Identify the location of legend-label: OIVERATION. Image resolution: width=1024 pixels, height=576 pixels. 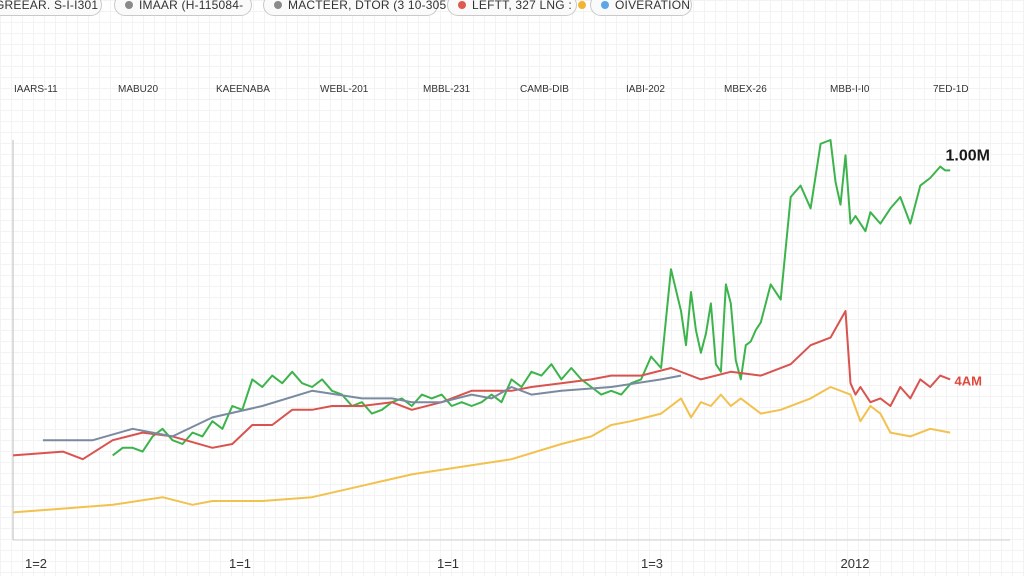
(653, 6).